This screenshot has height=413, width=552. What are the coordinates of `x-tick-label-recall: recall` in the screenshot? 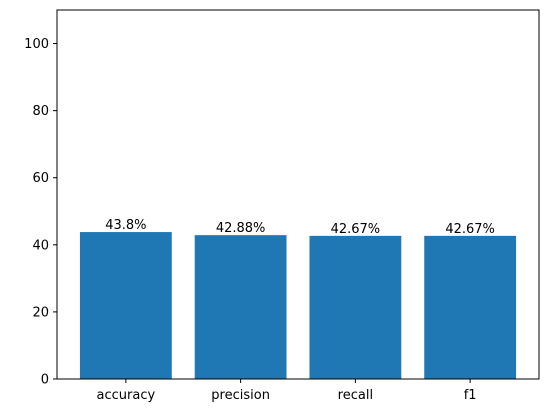 It's located at (355, 395).